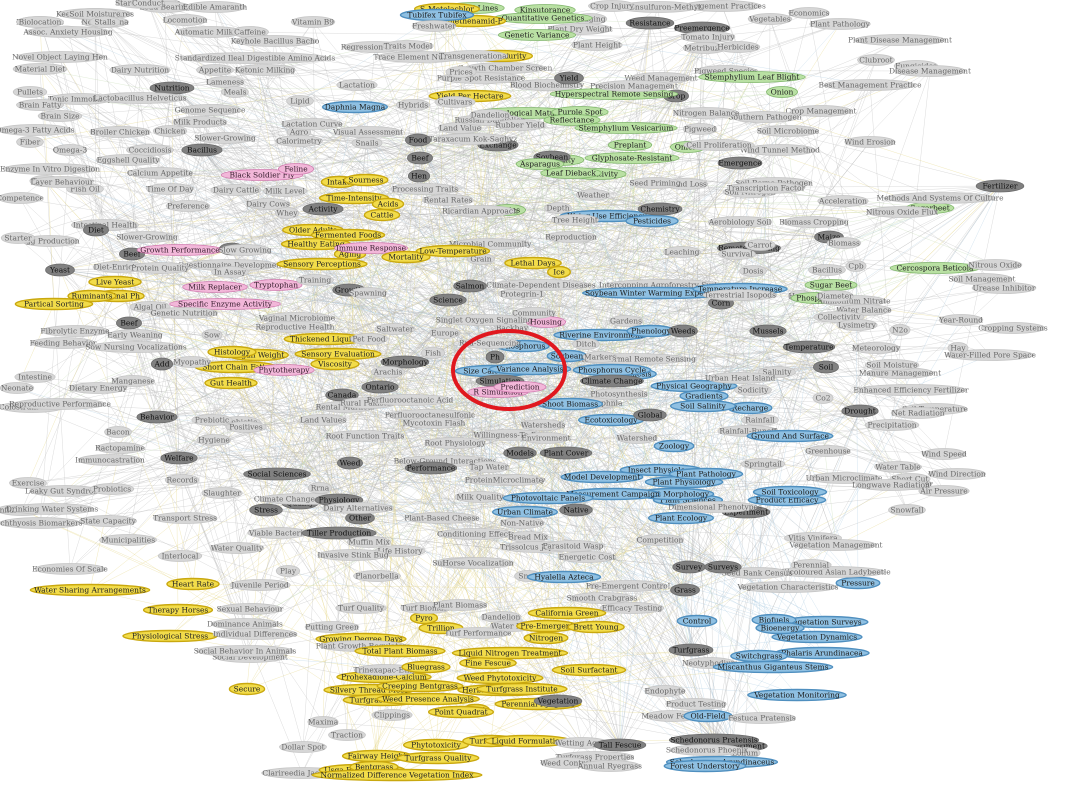 This screenshot has height=786, width=1073. I want to click on node-prediction: Prediction, so click(520, 387).